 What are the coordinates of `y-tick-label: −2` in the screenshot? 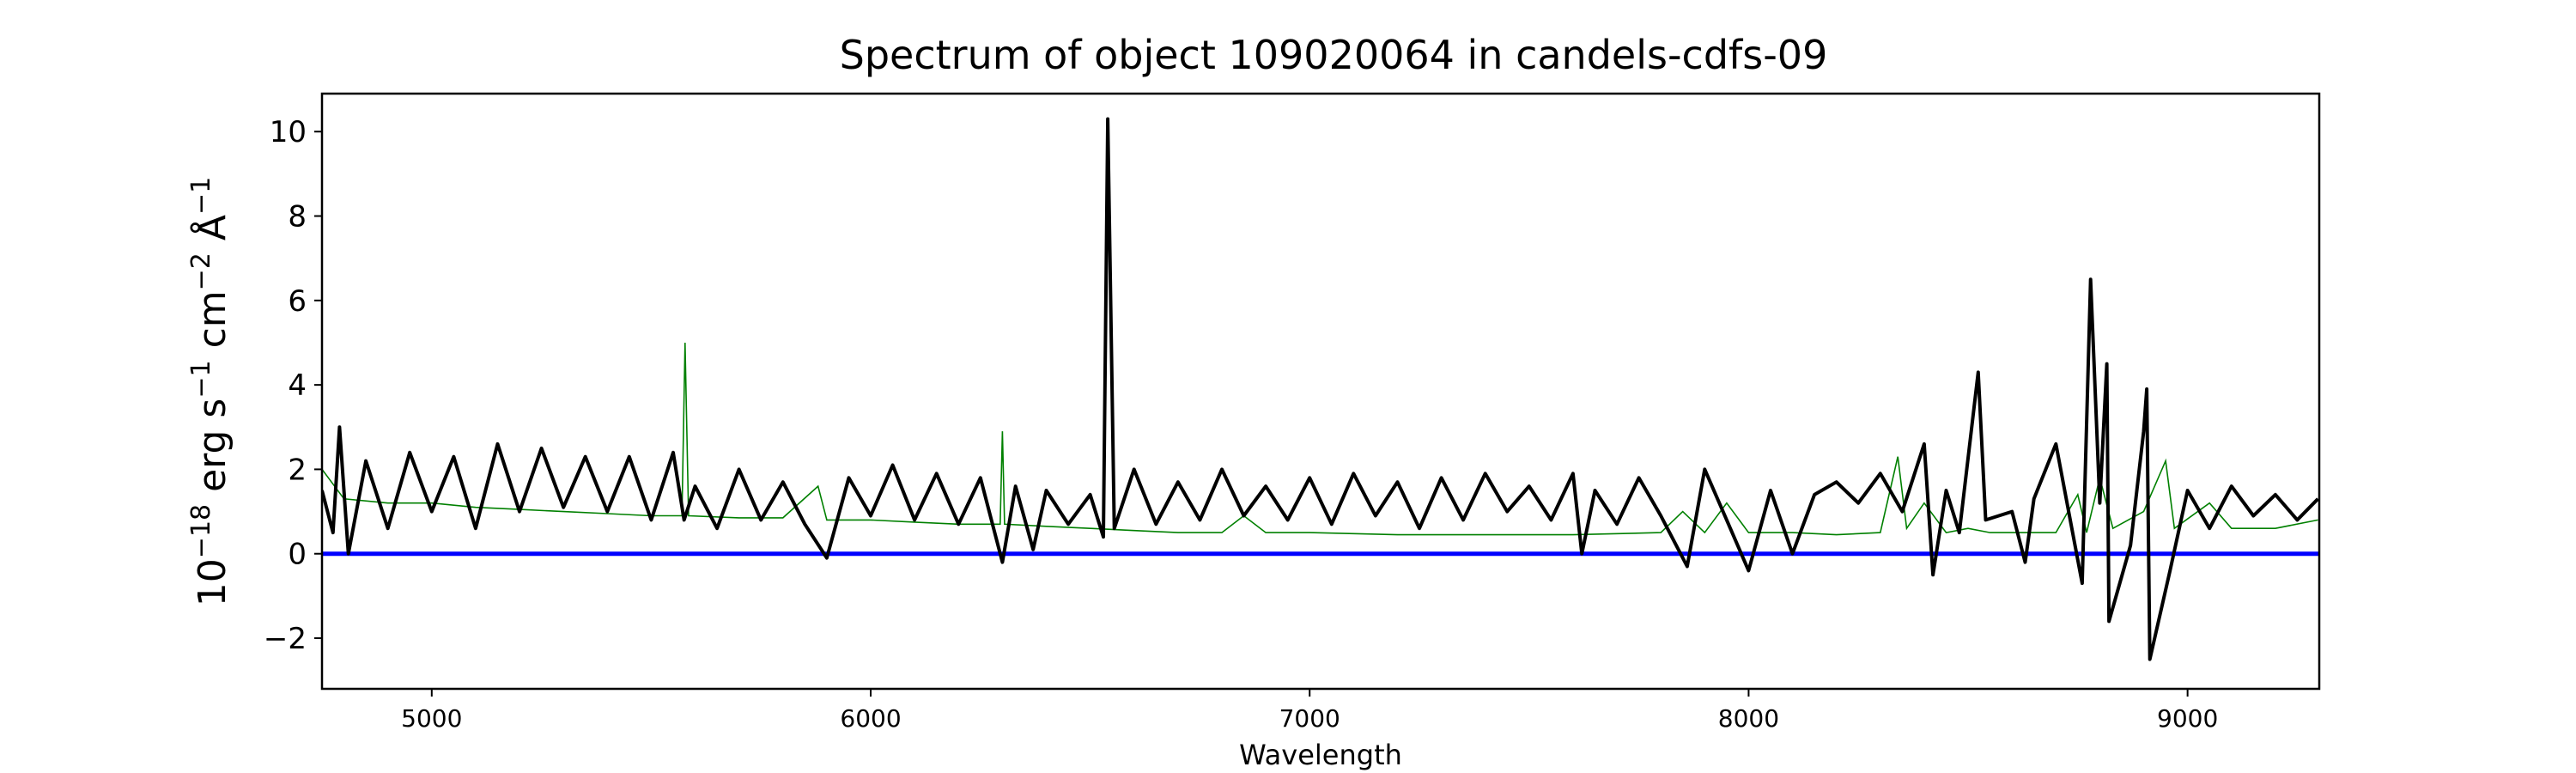 It's located at (285, 639).